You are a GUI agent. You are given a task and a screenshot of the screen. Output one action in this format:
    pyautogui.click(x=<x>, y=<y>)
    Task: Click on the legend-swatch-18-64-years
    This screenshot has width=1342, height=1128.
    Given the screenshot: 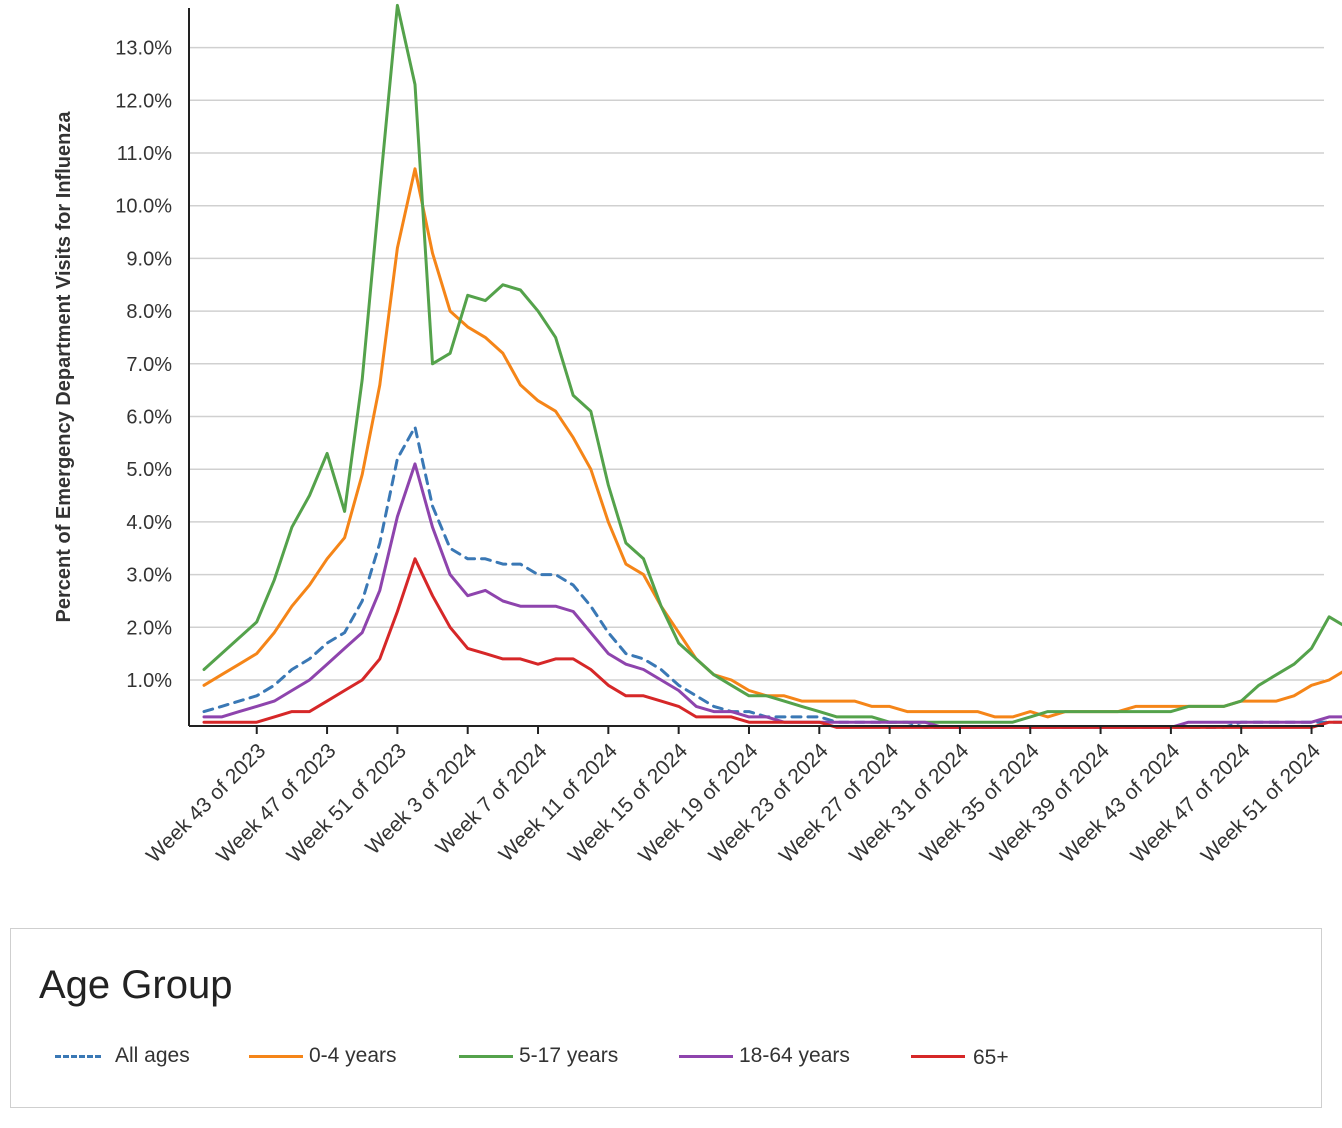 What is the action you would take?
    pyautogui.click(x=706, y=1056)
    